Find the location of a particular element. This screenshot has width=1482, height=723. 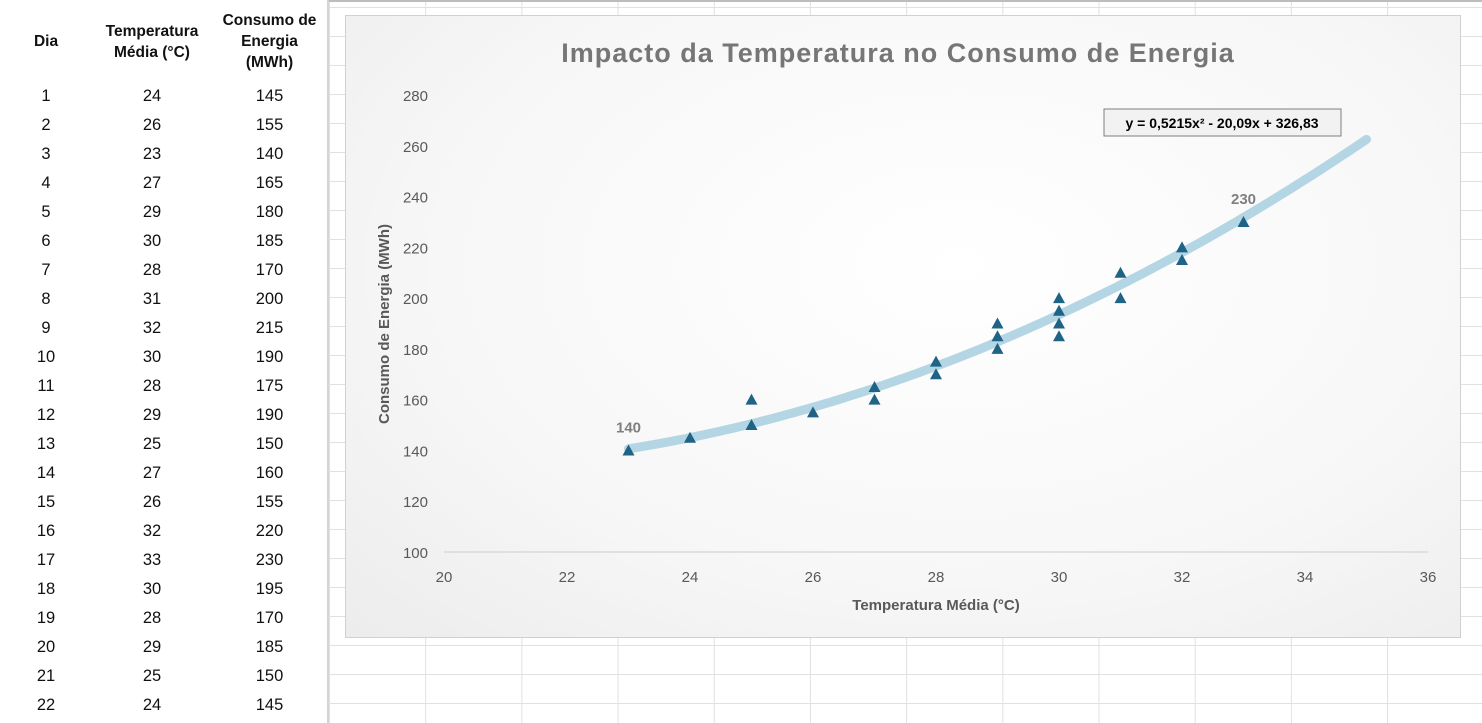

trendline-equation: y = 0,5215x² - 20,09x + 326,83 is located at coordinates (1221, 123).